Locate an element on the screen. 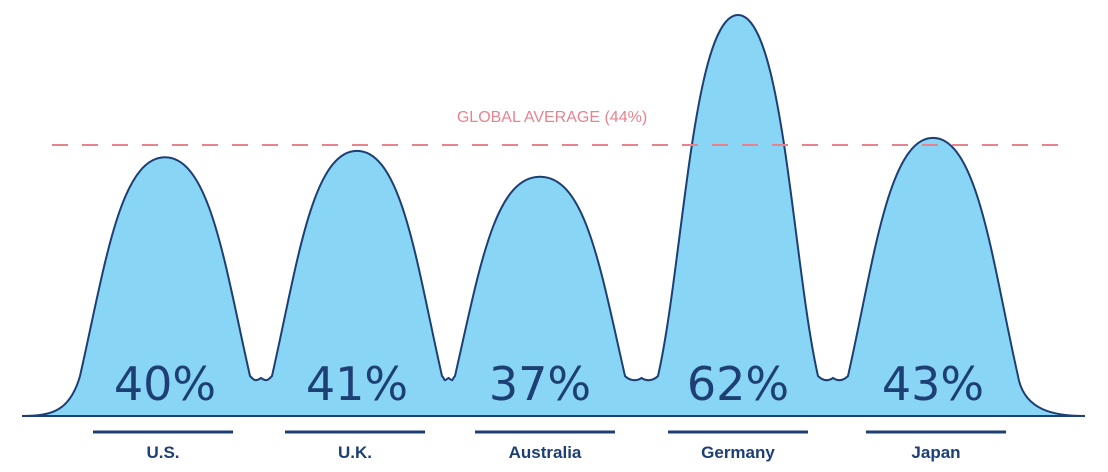 This screenshot has width=1108, height=472. category-label-4: Japan is located at coordinates (935, 452).